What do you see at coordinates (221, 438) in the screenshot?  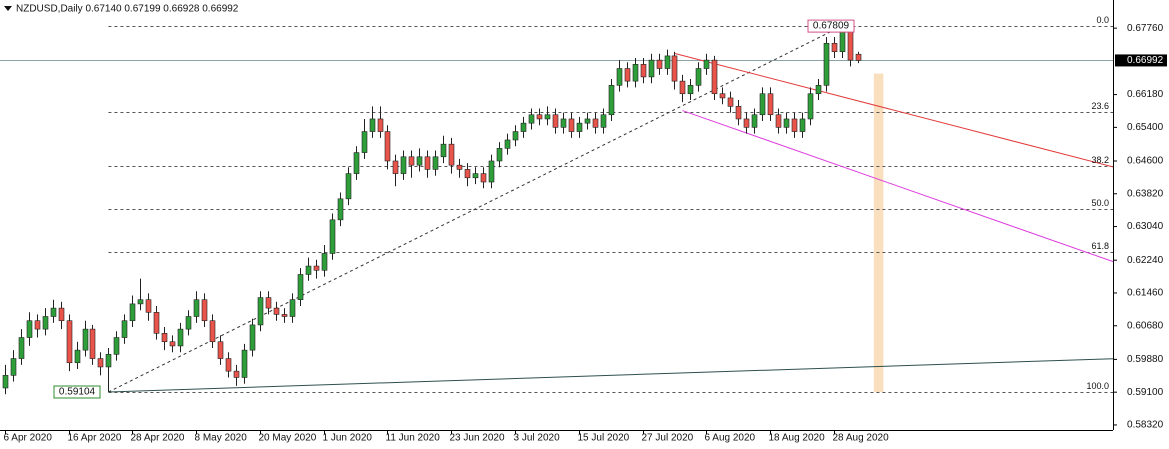 I see `x-tick-label: 8 May 2020` at bounding box center [221, 438].